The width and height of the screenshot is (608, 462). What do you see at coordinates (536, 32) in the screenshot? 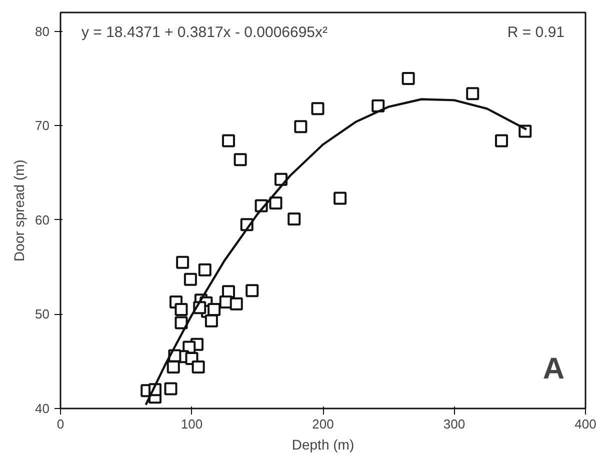
I see `annotation: R = 0.91` at bounding box center [536, 32].